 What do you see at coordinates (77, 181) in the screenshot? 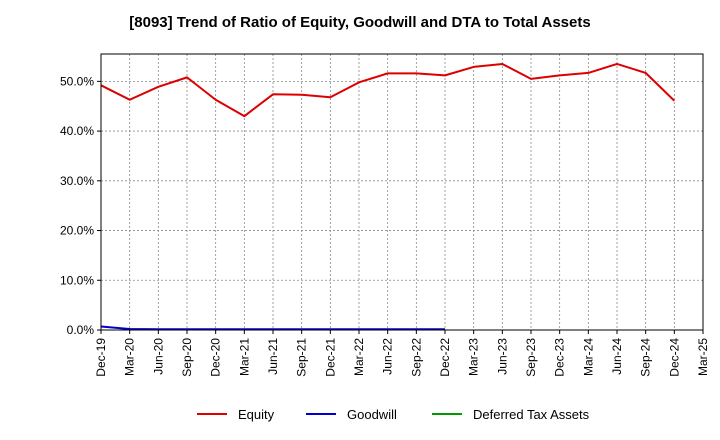
I see `y-tick-label: 30.0%` at bounding box center [77, 181].